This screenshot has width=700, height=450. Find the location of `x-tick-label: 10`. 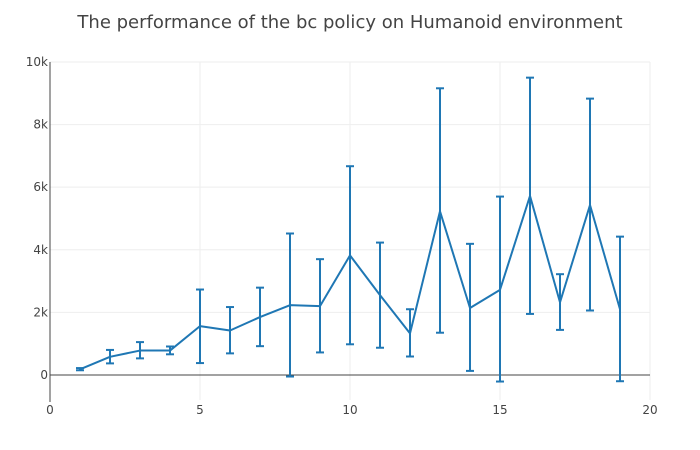

x-tick-label: 10 is located at coordinates (349, 410).